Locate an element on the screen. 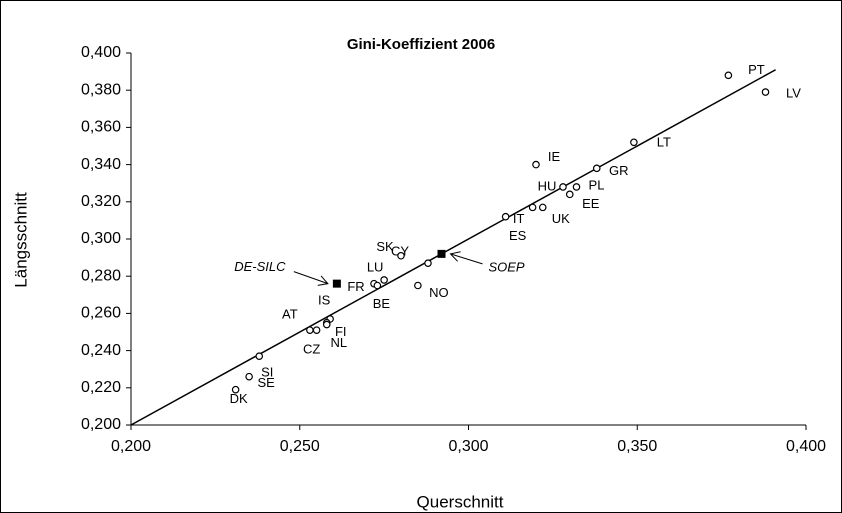  x-axis-label: Querschnitt is located at coordinates (460, 501).